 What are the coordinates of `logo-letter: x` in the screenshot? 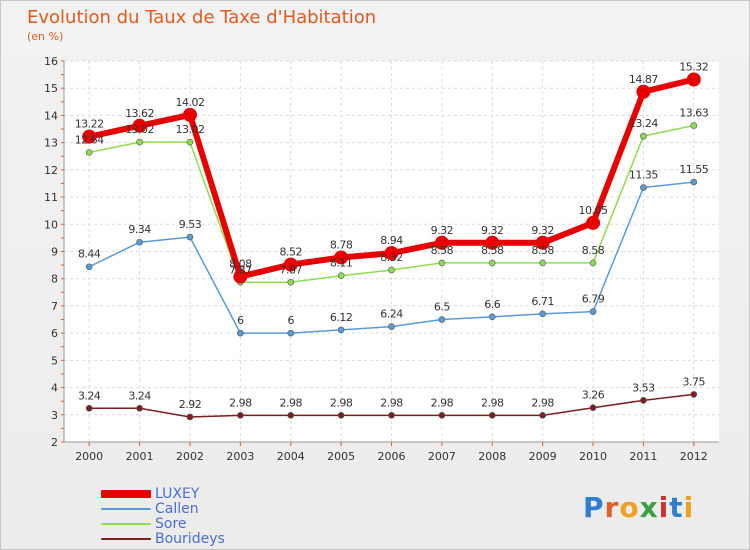 It's located at (649, 507).